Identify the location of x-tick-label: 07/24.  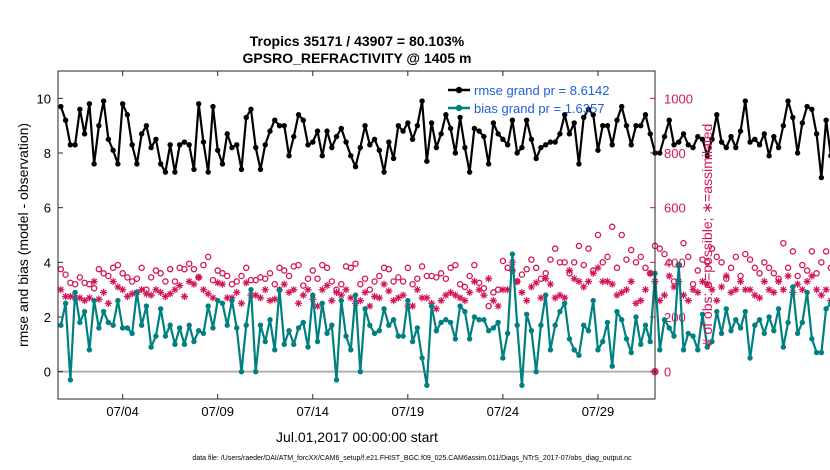
(503, 411).